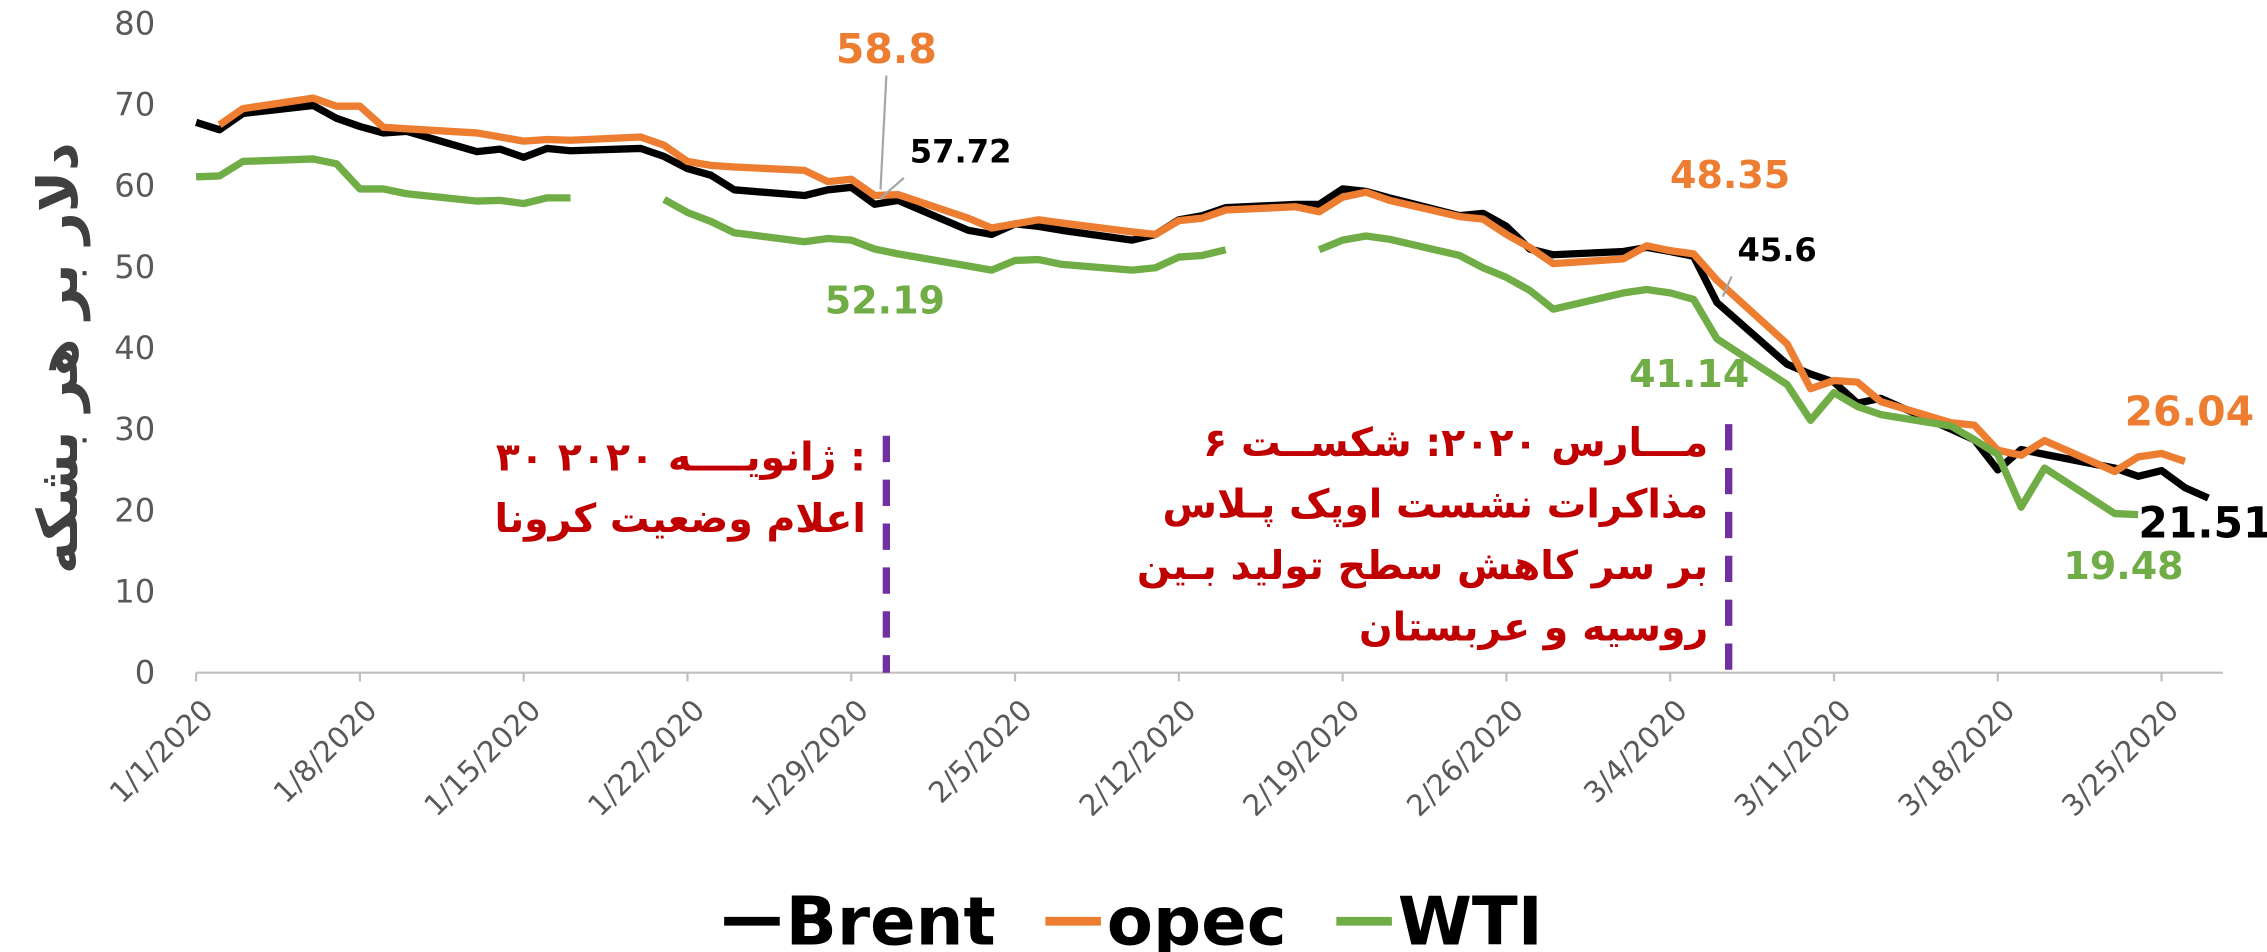 Image resolution: width=2267 pixels, height=952 pixels. Describe the element at coordinates (325, 751) in the screenshot. I see `x-tick-label: 1/8/2020` at that location.